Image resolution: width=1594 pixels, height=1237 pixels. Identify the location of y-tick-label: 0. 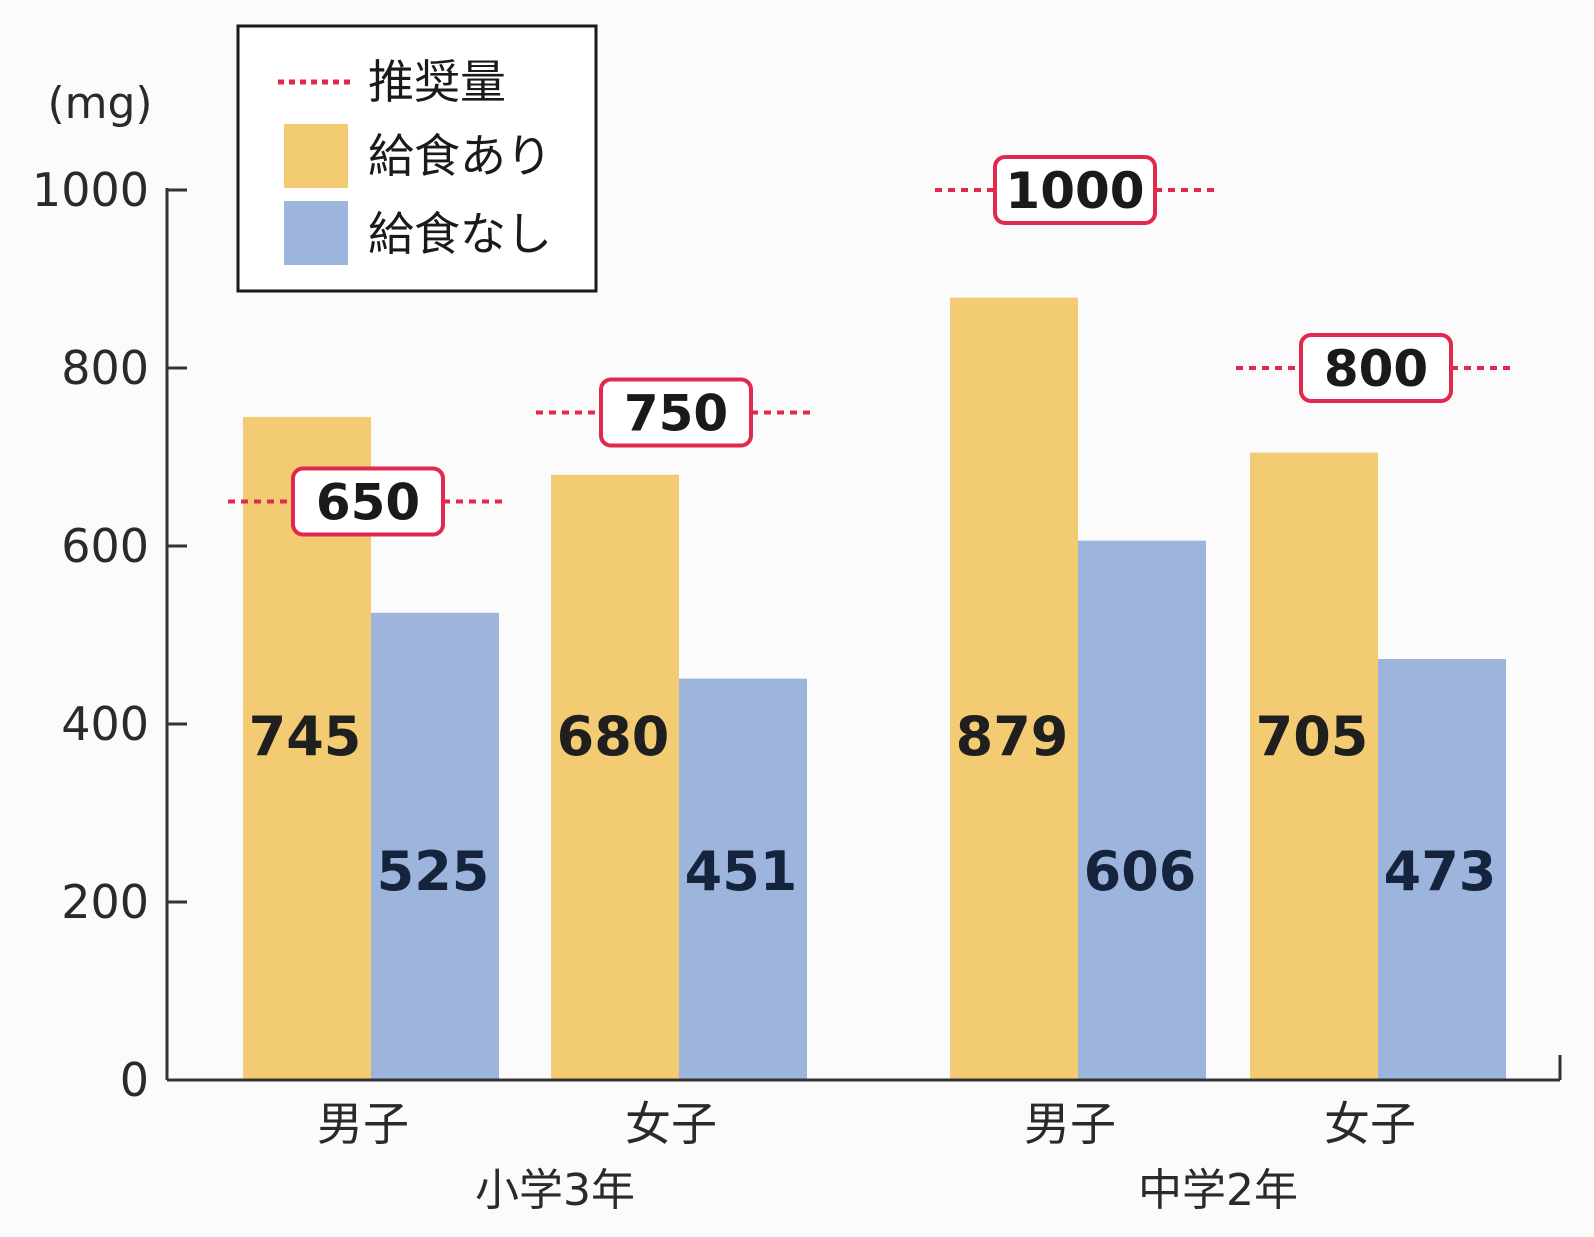
(134, 1080).